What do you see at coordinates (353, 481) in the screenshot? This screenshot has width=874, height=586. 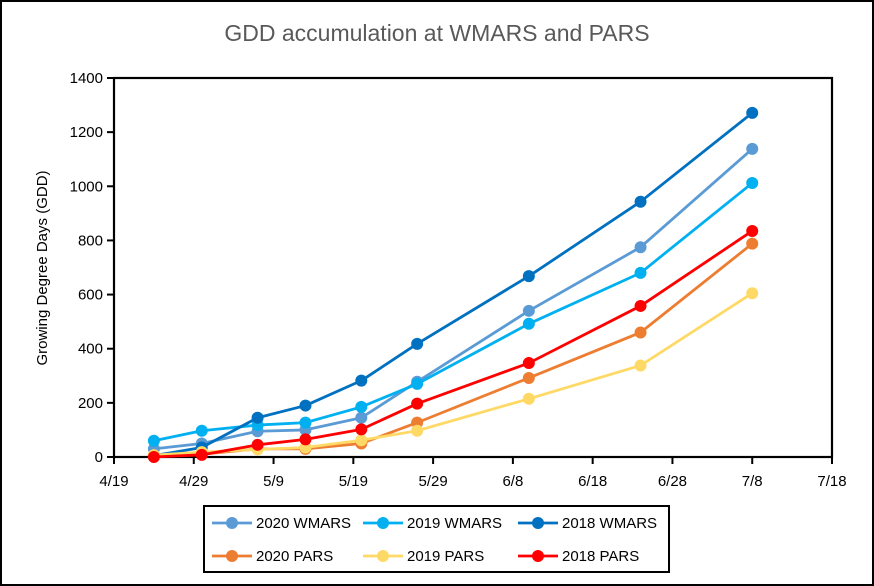 I see `x-tick-label: 5/19` at bounding box center [353, 481].